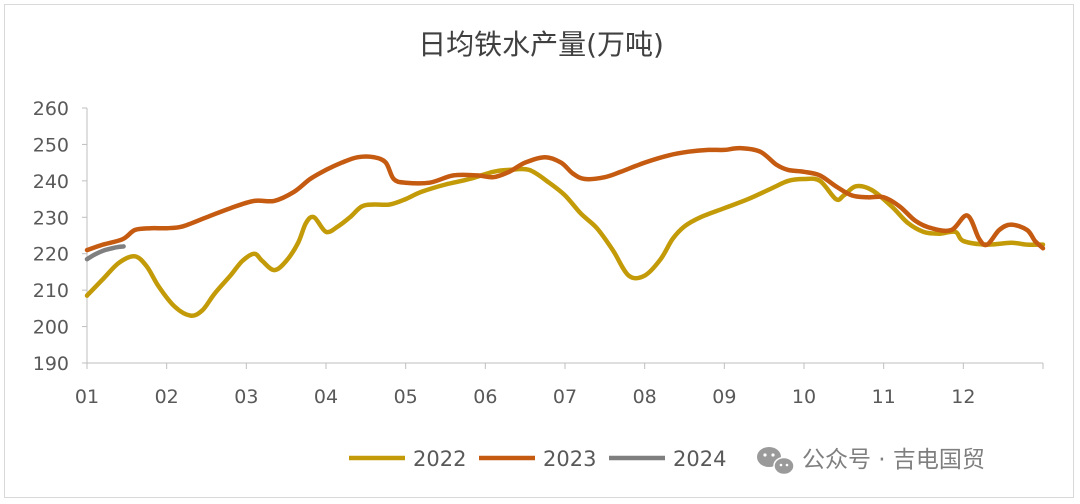 This screenshot has height=504, width=1080. I want to click on x-tick-label: 08, so click(645, 397).